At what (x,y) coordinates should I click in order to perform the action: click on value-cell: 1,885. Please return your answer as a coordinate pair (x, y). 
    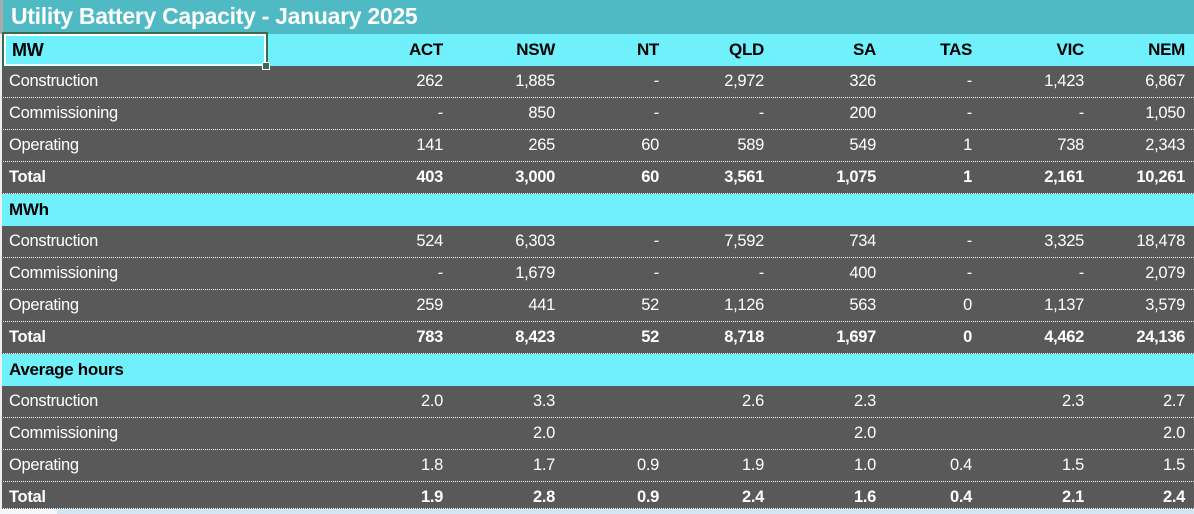
    Looking at the image, I should click on (535, 81).